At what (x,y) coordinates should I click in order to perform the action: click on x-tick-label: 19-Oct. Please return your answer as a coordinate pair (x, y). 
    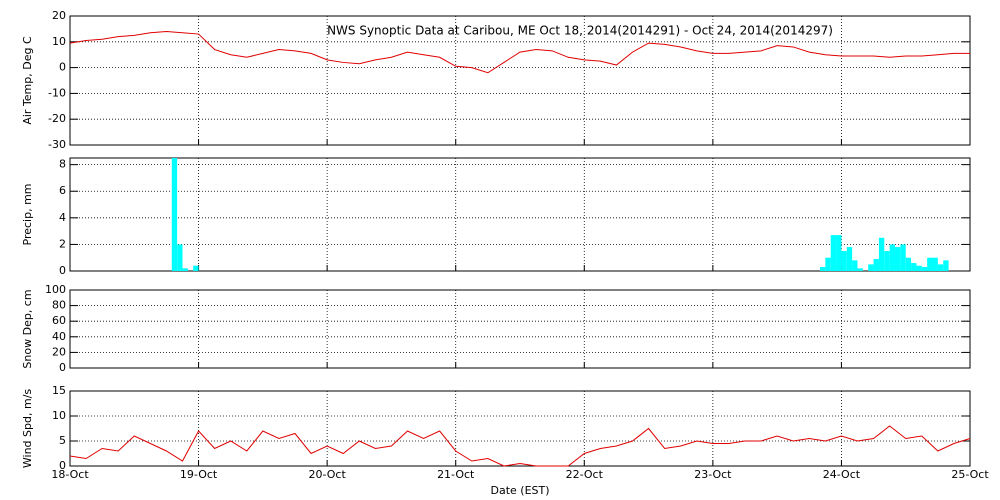
    Looking at the image, I should click on (199, 474).